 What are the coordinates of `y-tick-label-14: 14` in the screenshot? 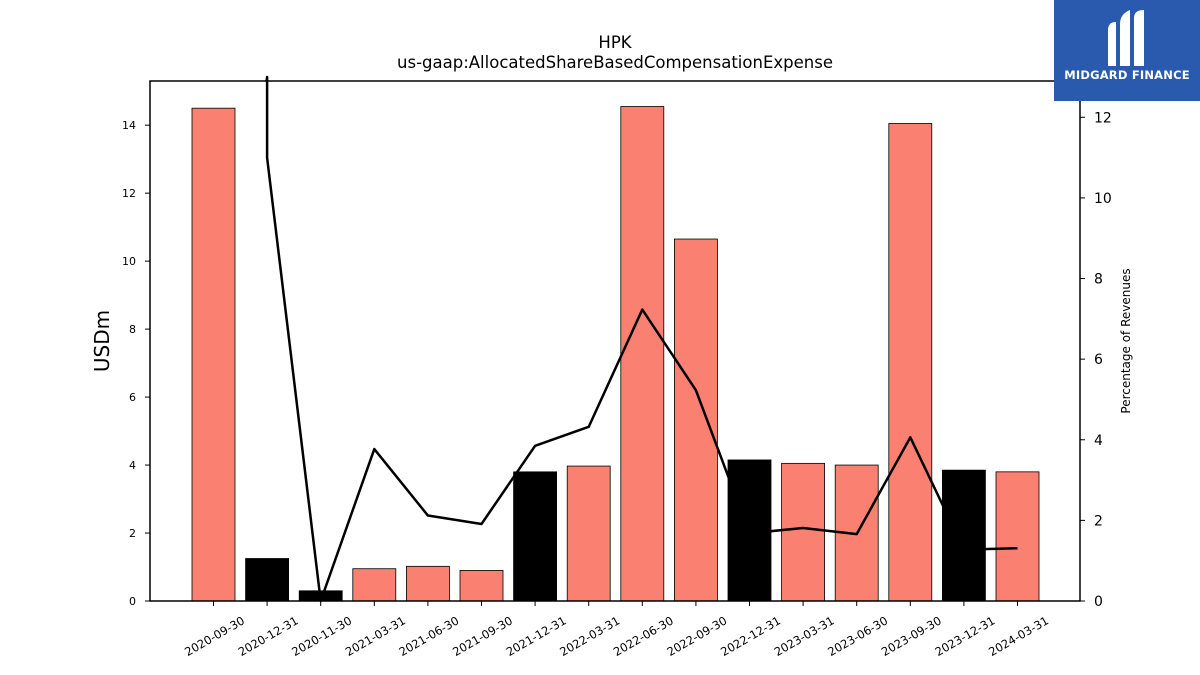 It's located at (129, 125).